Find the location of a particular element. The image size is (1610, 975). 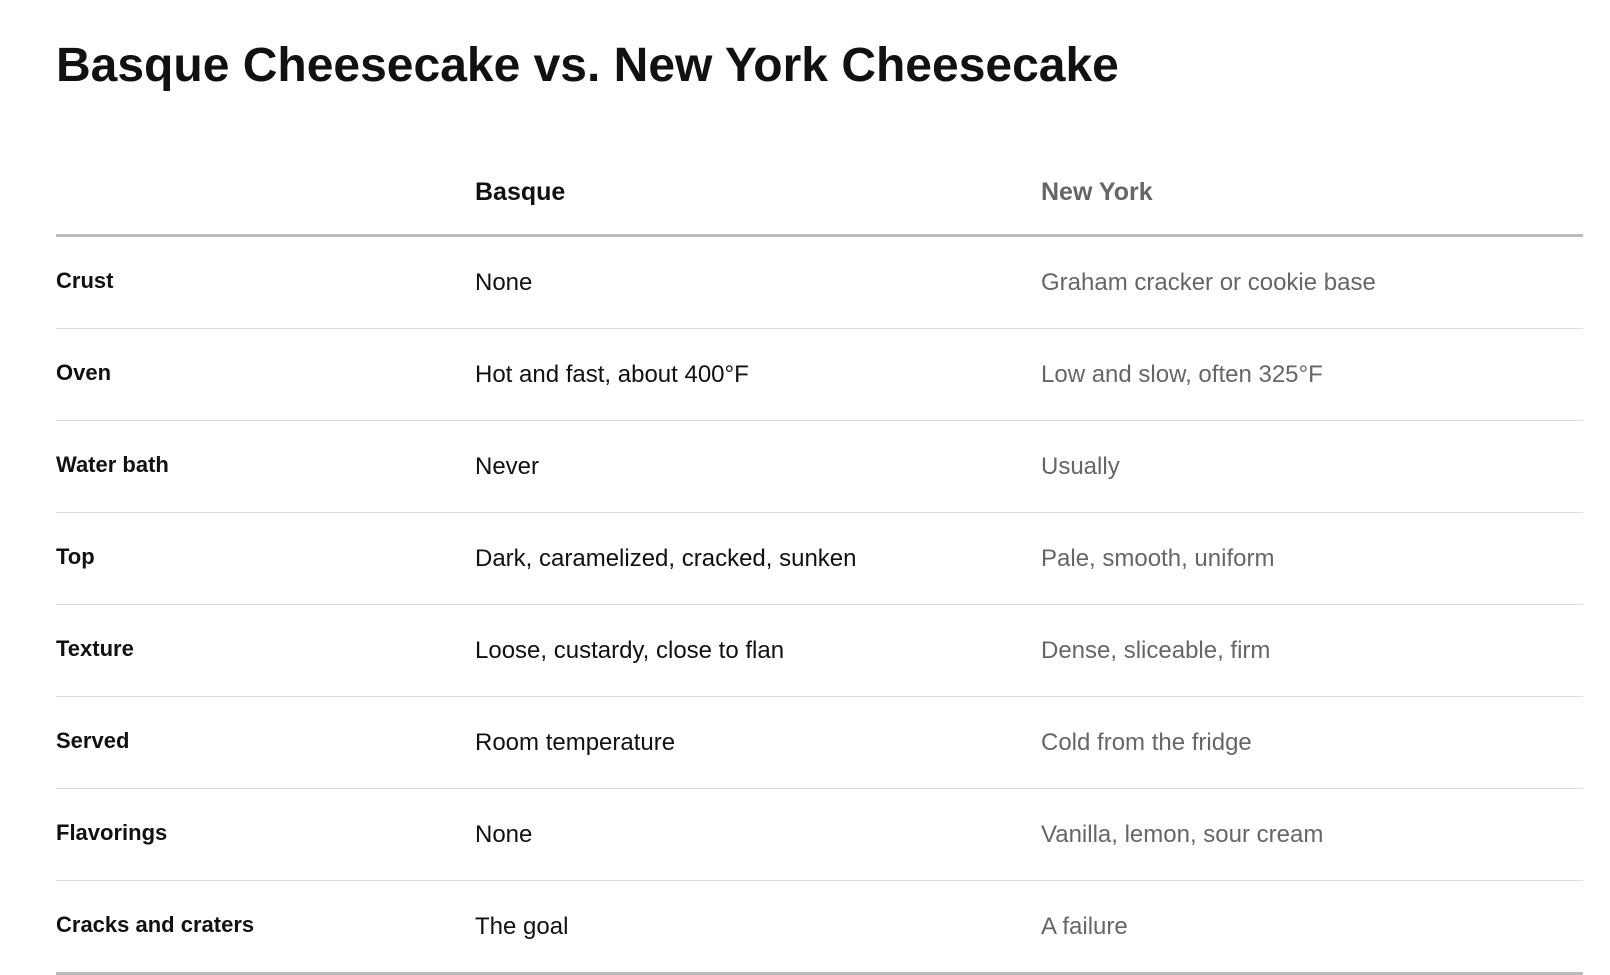

table-cell: Room temperature is located at coordinates (758, 742).